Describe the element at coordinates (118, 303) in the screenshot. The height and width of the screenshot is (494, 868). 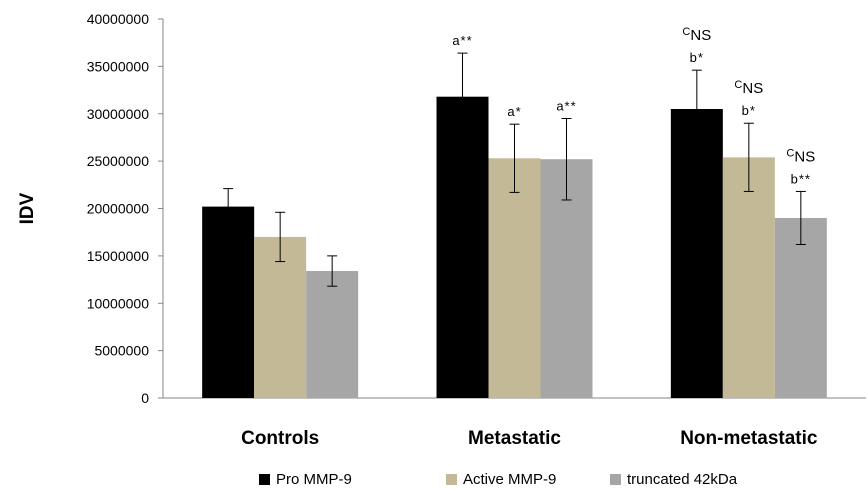
I see `y-tick-label: 10000000` at that location.